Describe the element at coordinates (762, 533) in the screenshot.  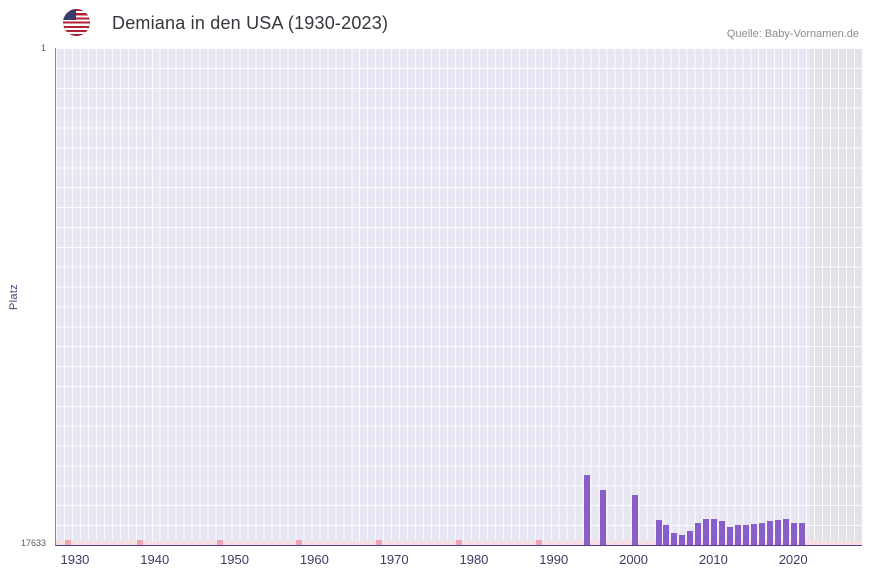
I see `bar-2016` at that location.